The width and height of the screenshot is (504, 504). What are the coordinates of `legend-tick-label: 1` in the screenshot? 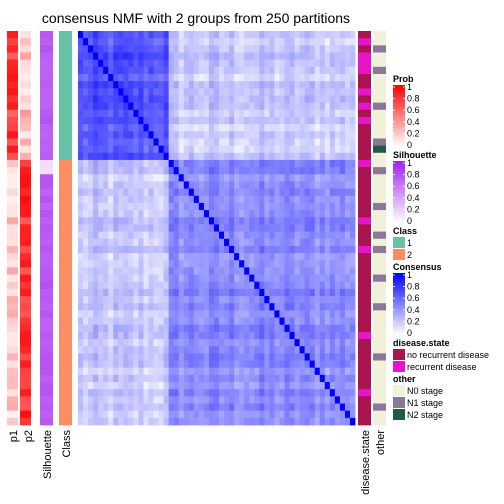 It's located at (409, 163).